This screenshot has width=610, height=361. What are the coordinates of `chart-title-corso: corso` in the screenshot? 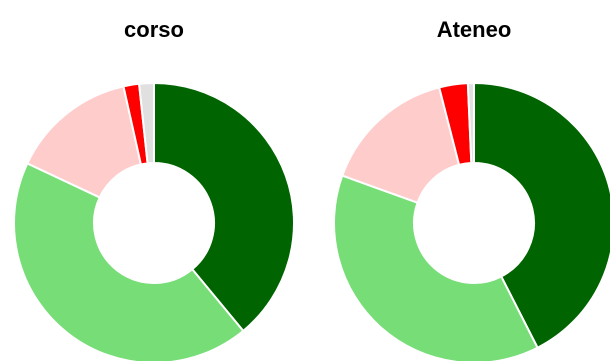 It's located at (154, 29).